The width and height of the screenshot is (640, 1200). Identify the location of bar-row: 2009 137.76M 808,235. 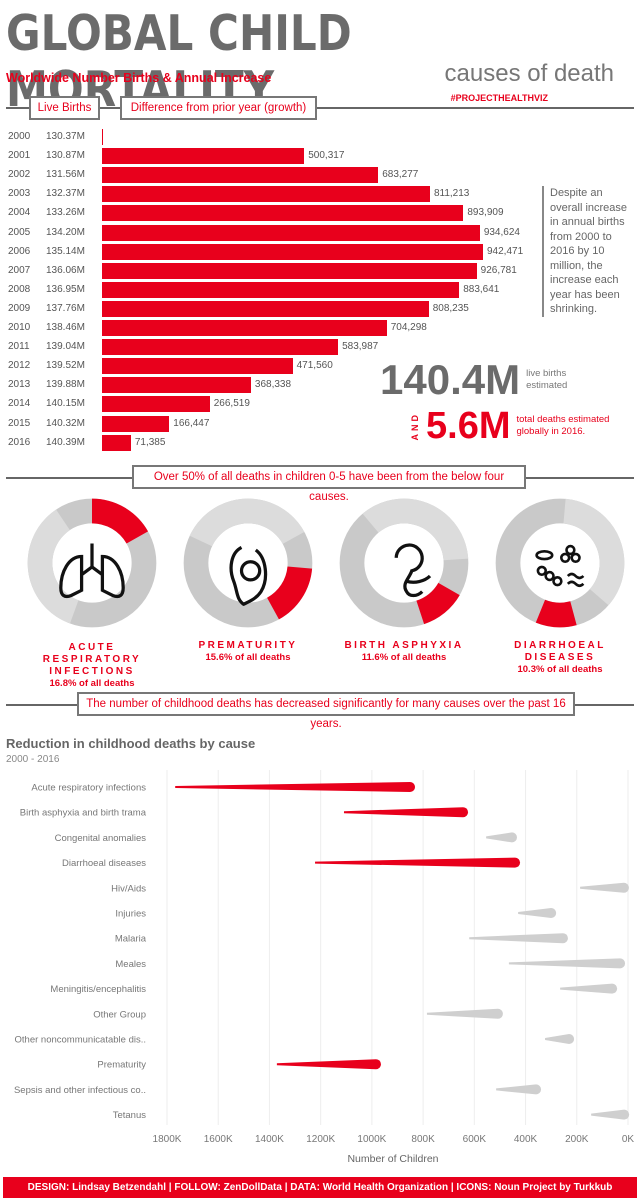
(270, 309).